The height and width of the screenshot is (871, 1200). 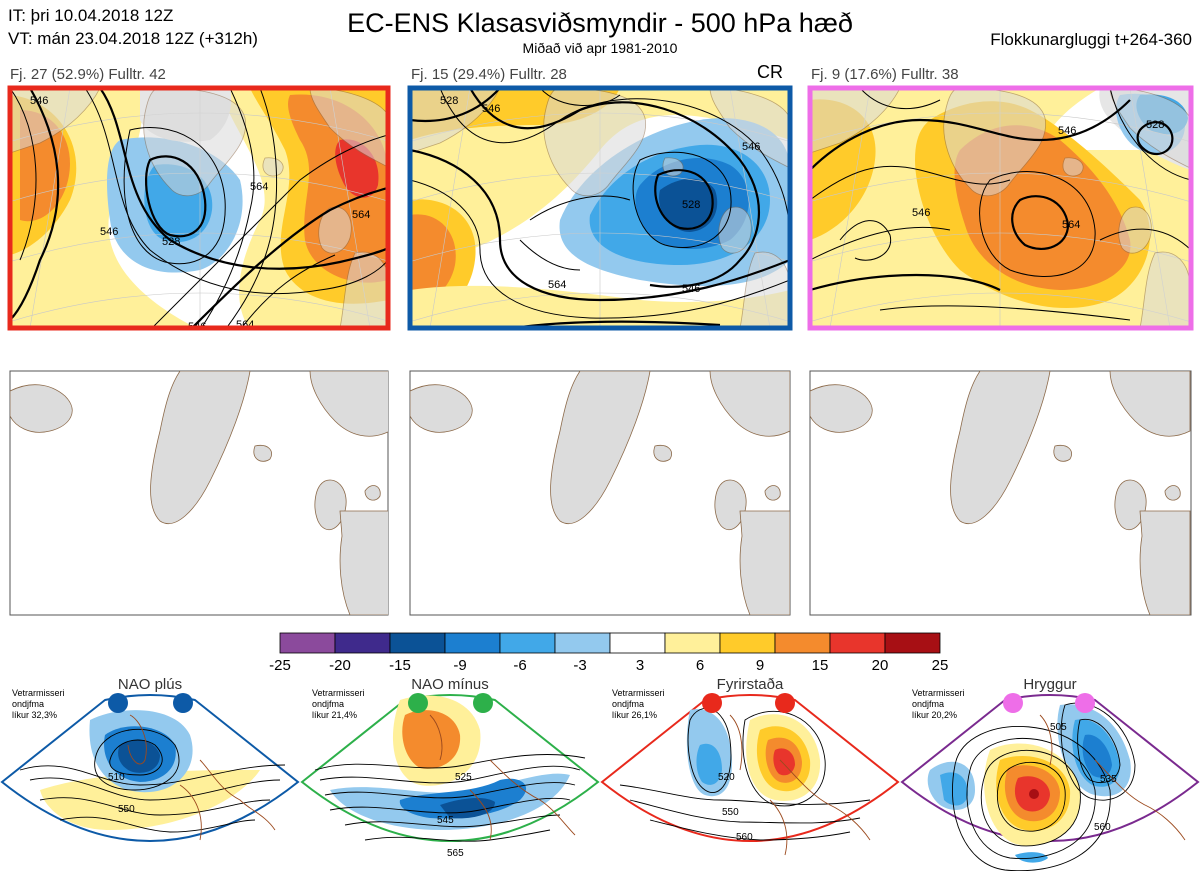 What do you see at coordinates (459, 665) in the screenshot?
I see `colorbar-tick-label: -9` at bounding box center [459, 665].